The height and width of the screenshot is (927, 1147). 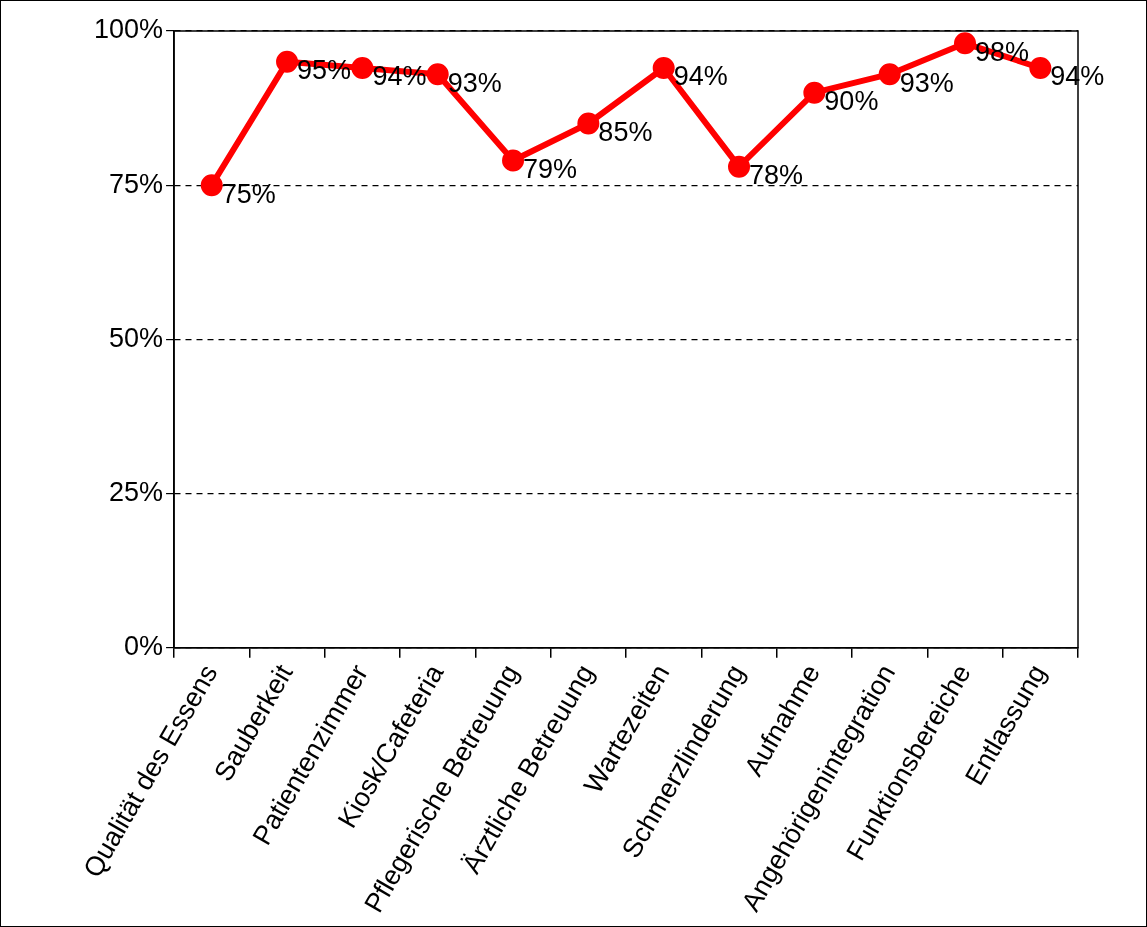 What do you see at coordinates (776, 175) in the screenshot?
I see `data-label: 78%` at bounding box center [776, 175].